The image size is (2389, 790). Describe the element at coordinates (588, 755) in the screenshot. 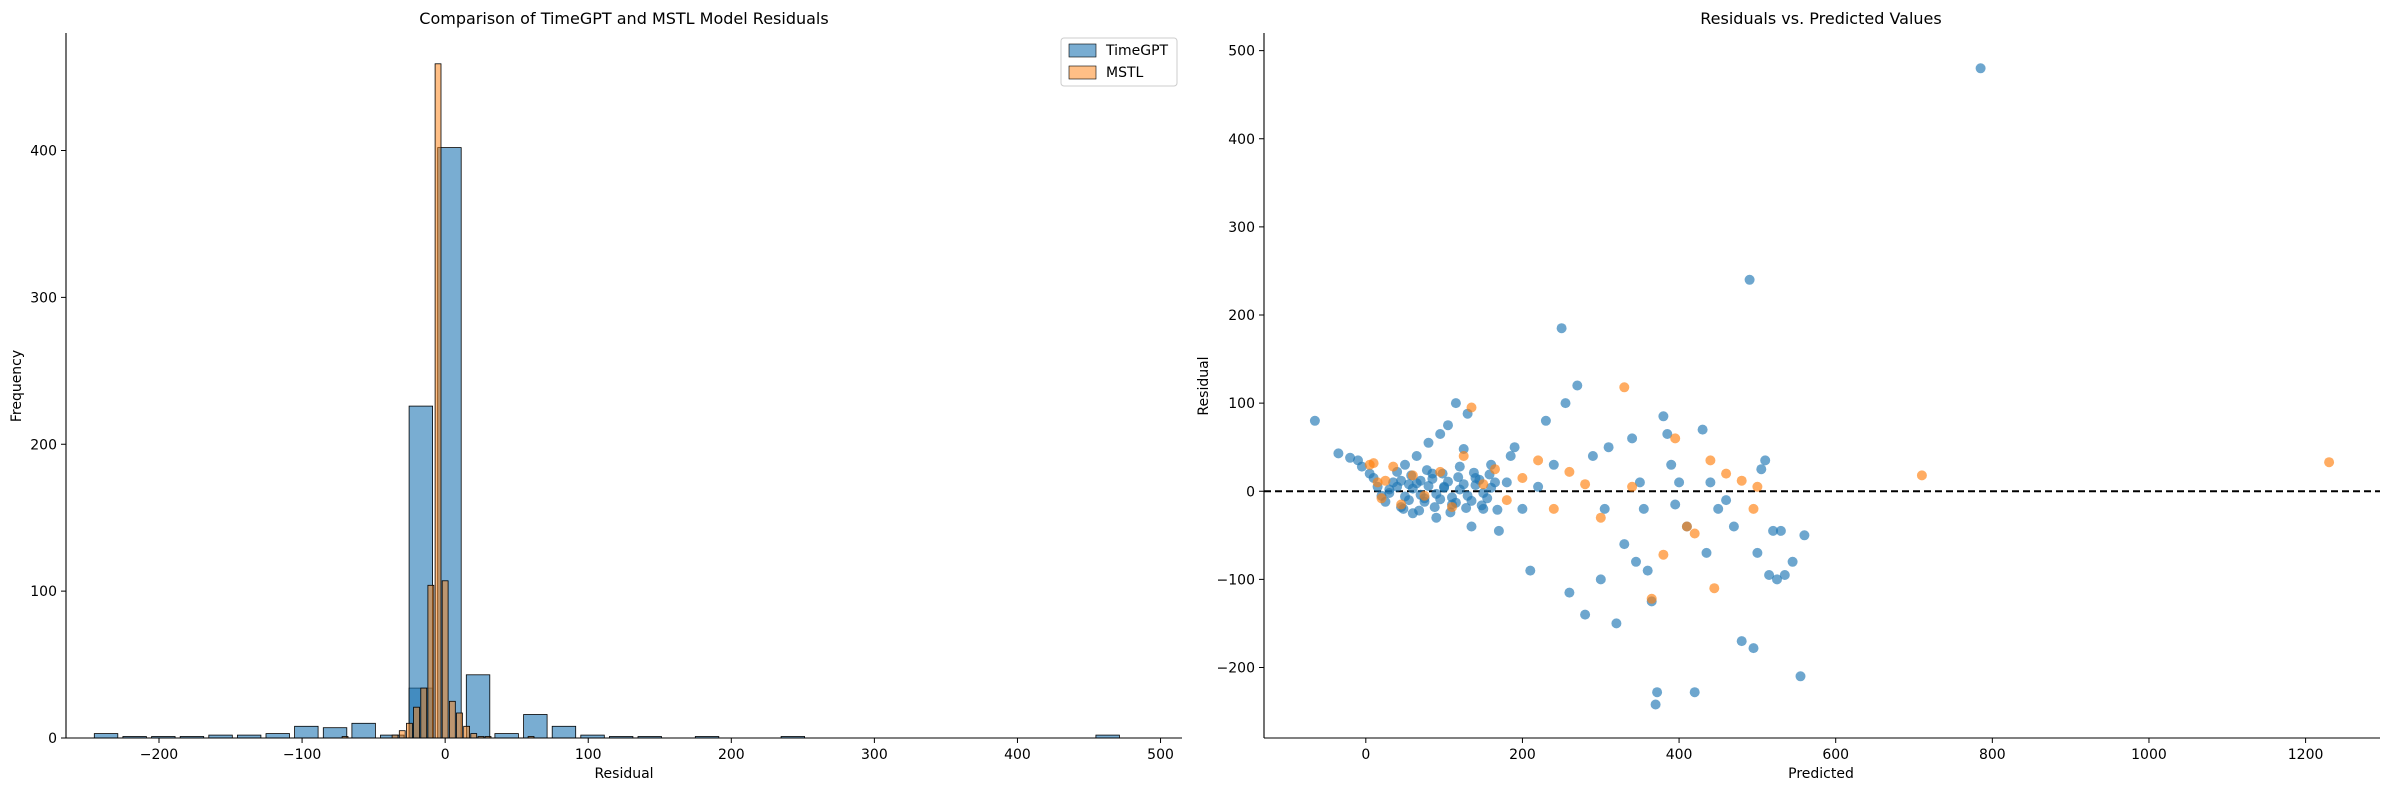

I see `x-tick-label: 100` at that location.